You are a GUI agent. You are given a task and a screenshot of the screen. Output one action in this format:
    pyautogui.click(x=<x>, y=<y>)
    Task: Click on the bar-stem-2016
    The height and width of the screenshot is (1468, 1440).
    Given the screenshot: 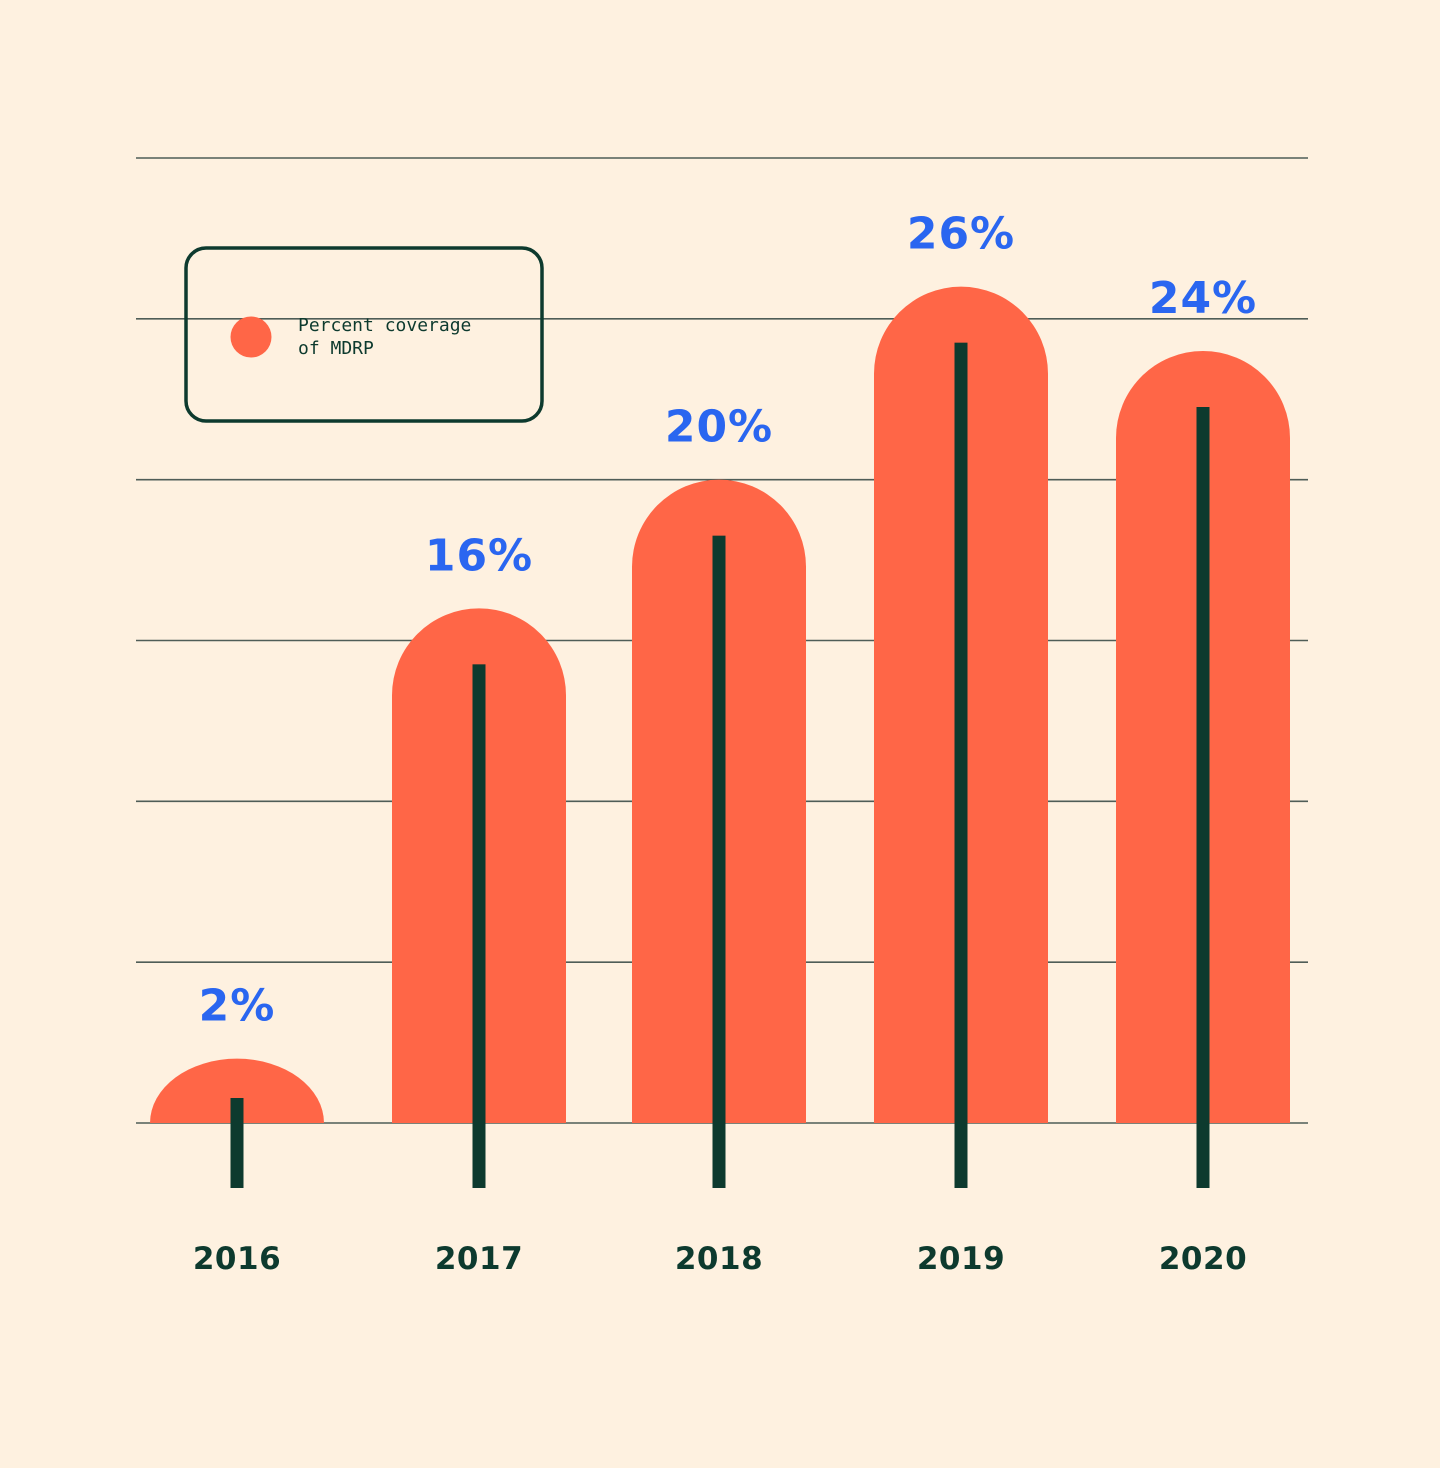 What is the action you would take?
    pyautogui.click(x=237, y=1143)
    